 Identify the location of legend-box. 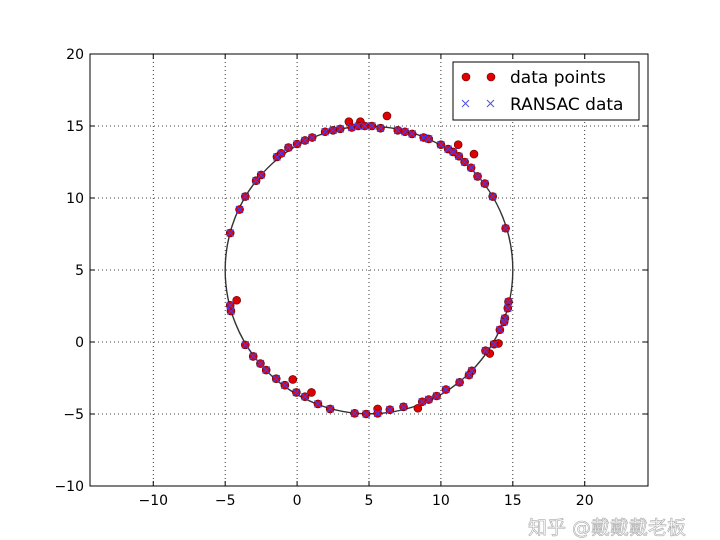
(546, 91).